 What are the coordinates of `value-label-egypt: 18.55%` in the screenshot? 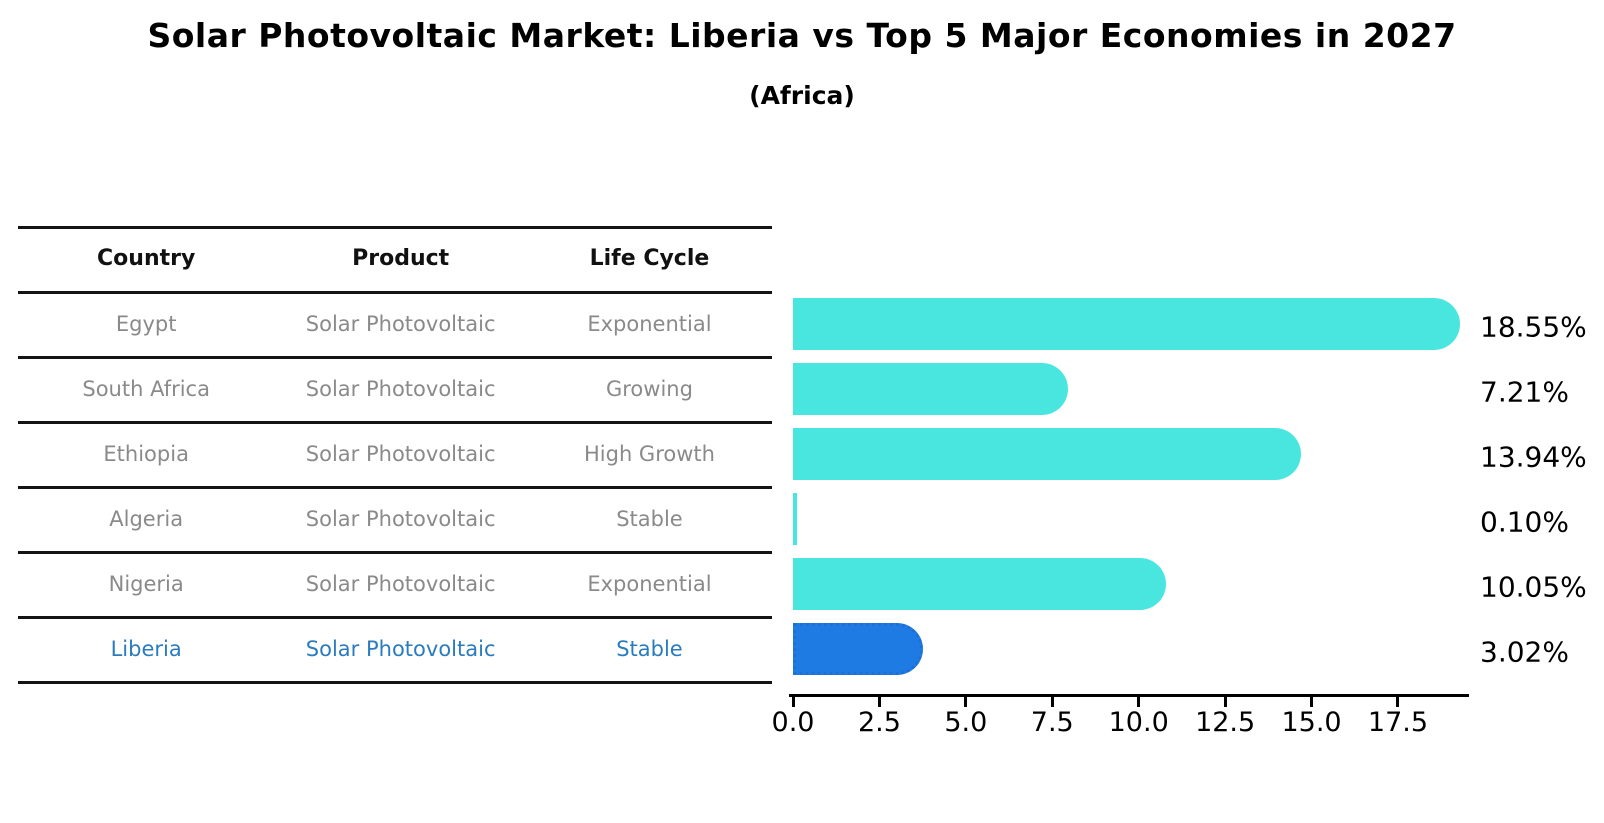 It's located at (1533, 327).